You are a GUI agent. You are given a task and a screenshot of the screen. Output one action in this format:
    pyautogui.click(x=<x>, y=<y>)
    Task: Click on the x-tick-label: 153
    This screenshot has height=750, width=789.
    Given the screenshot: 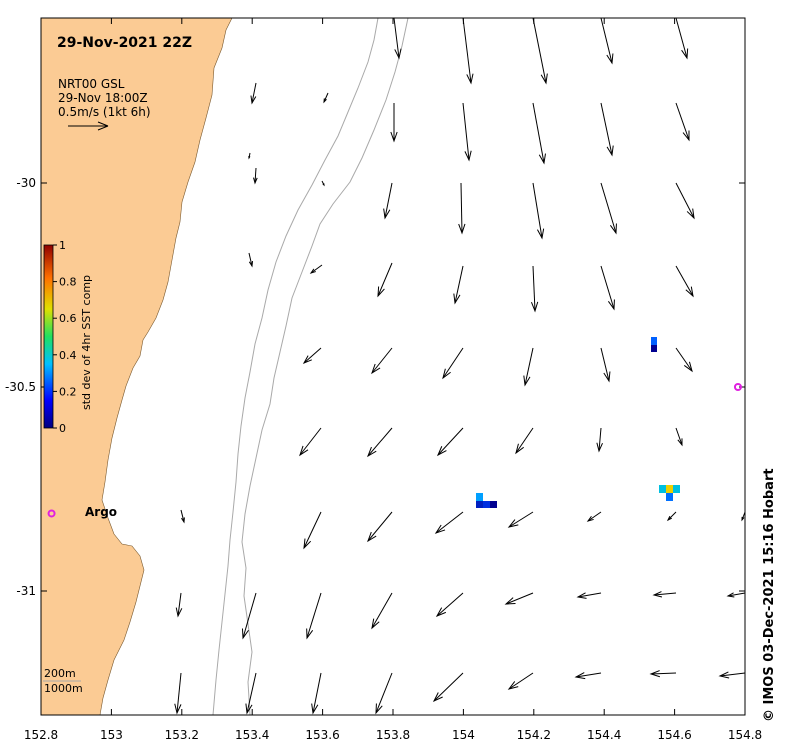 What is the action you would take?
    pyautogui.click(x=111, y=735)
    